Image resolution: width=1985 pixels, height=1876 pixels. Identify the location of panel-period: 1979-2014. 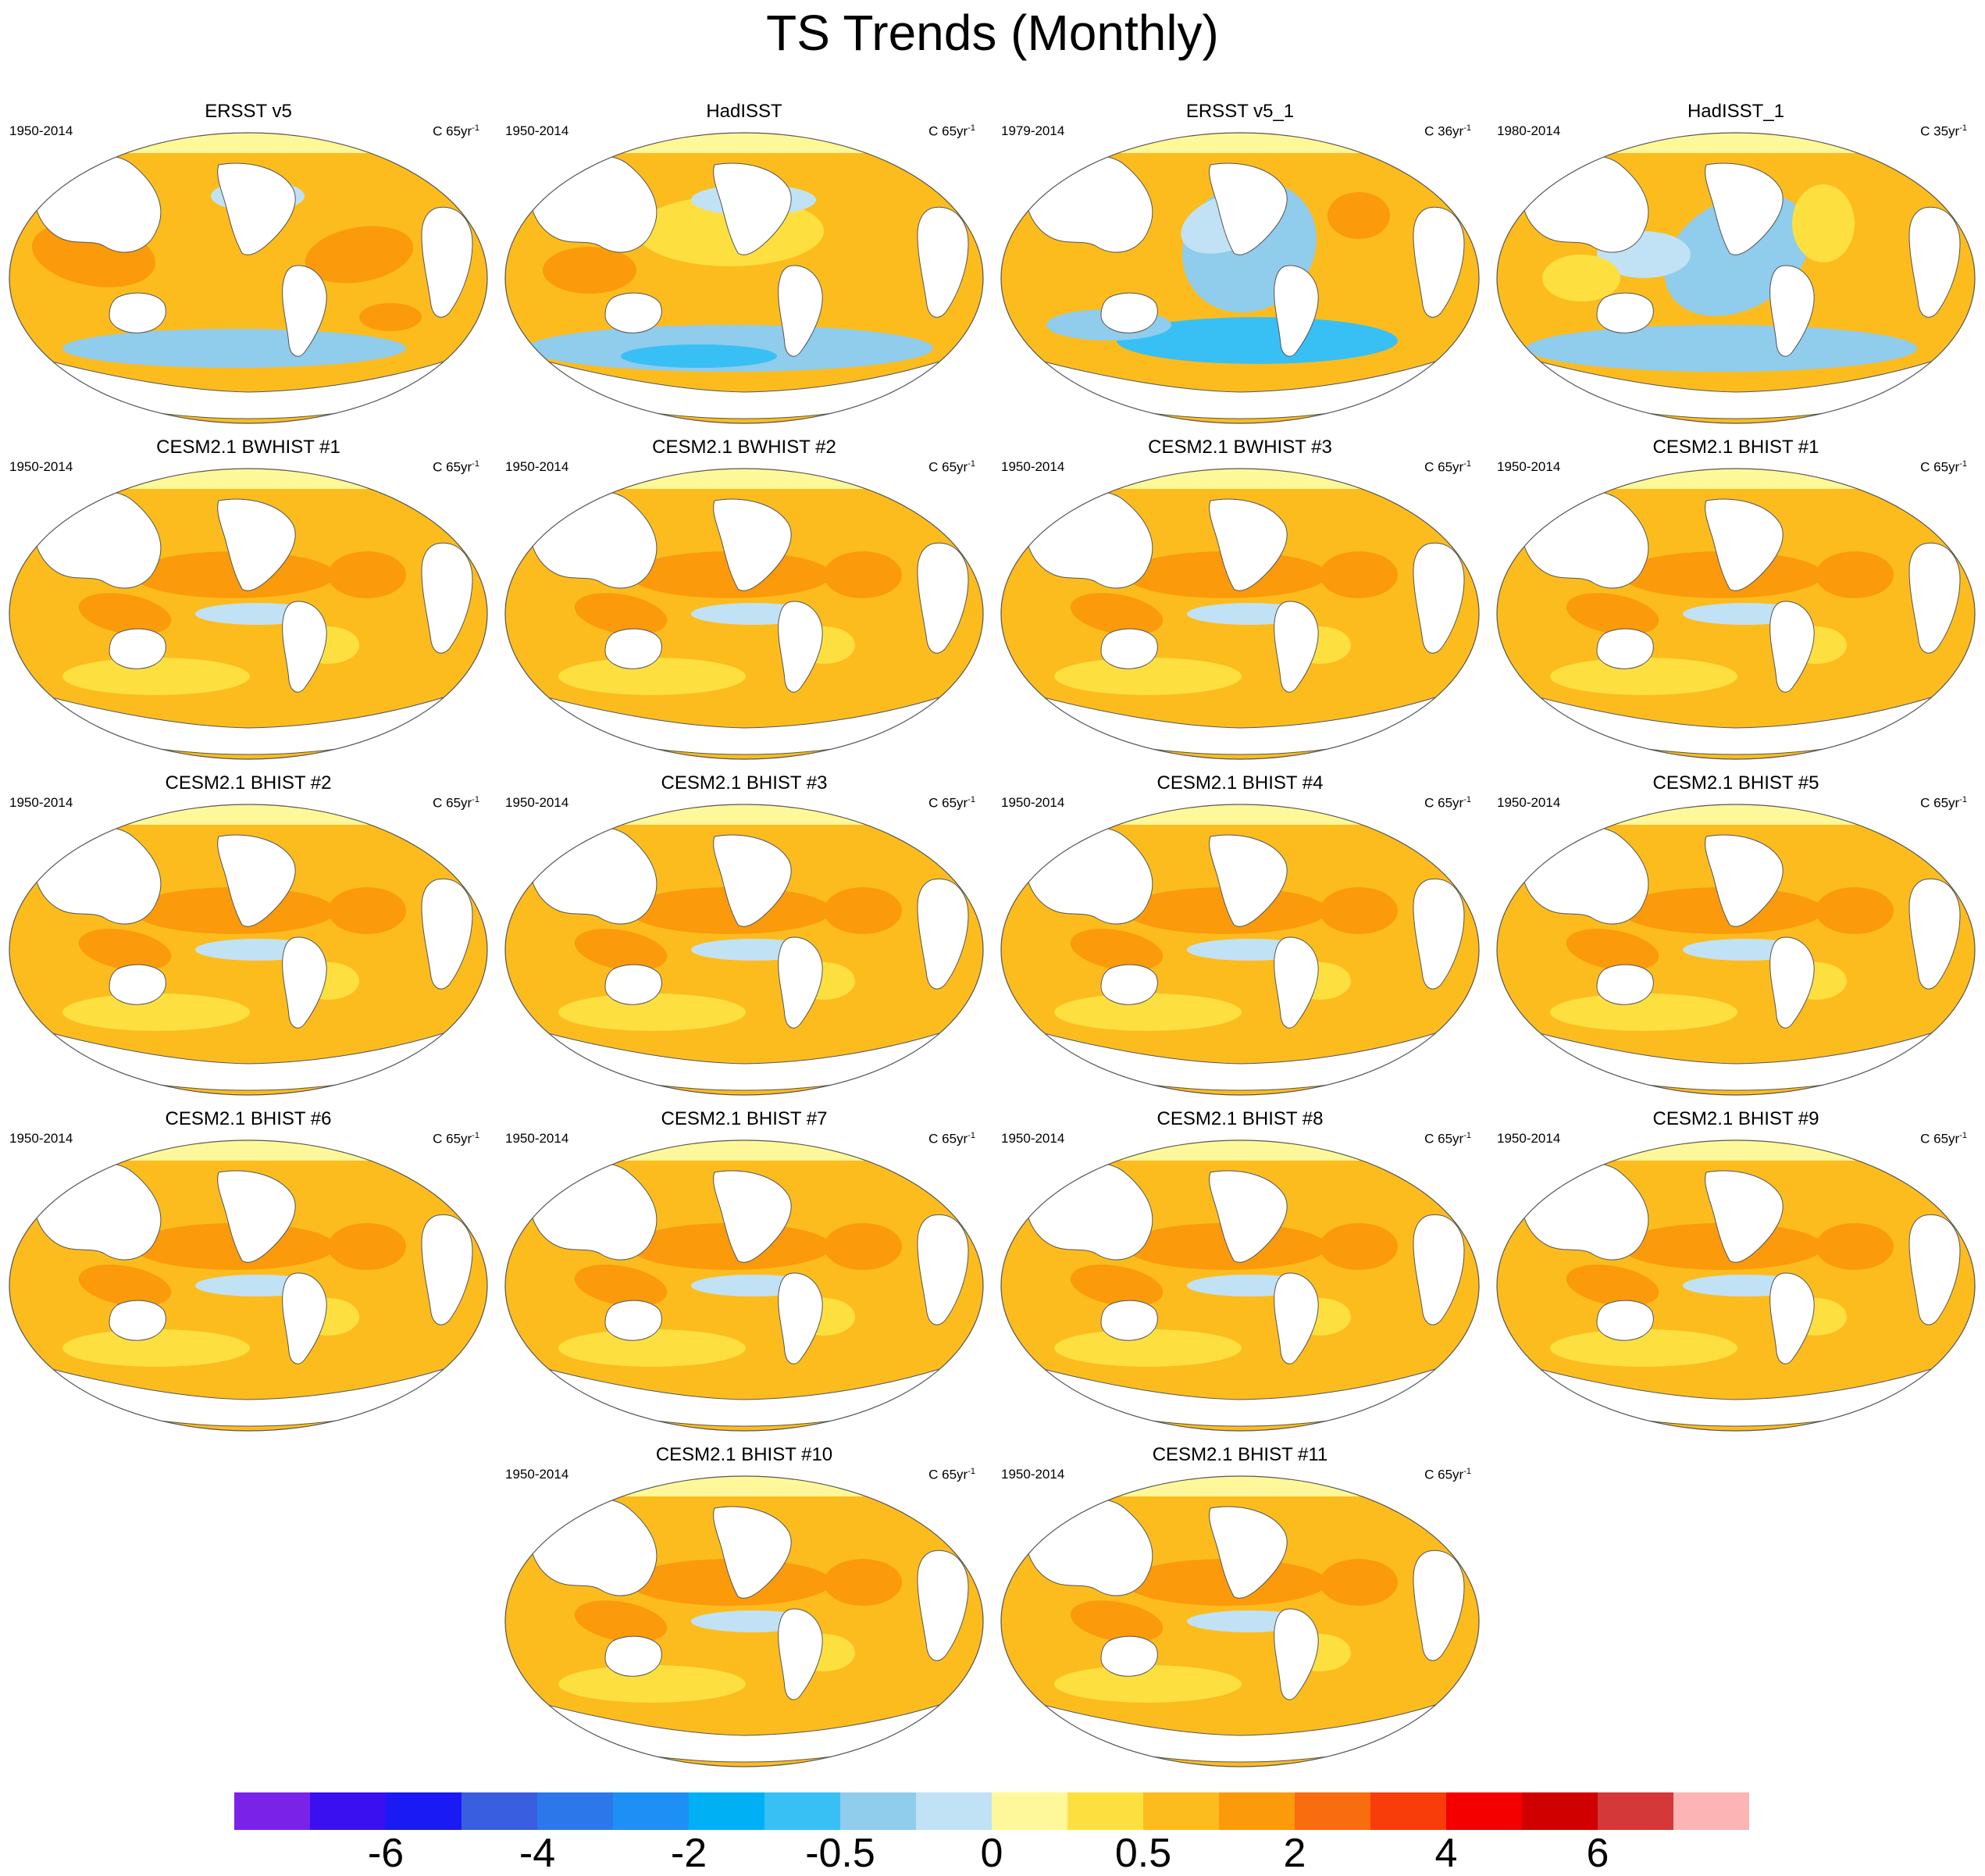
(1033, 130).